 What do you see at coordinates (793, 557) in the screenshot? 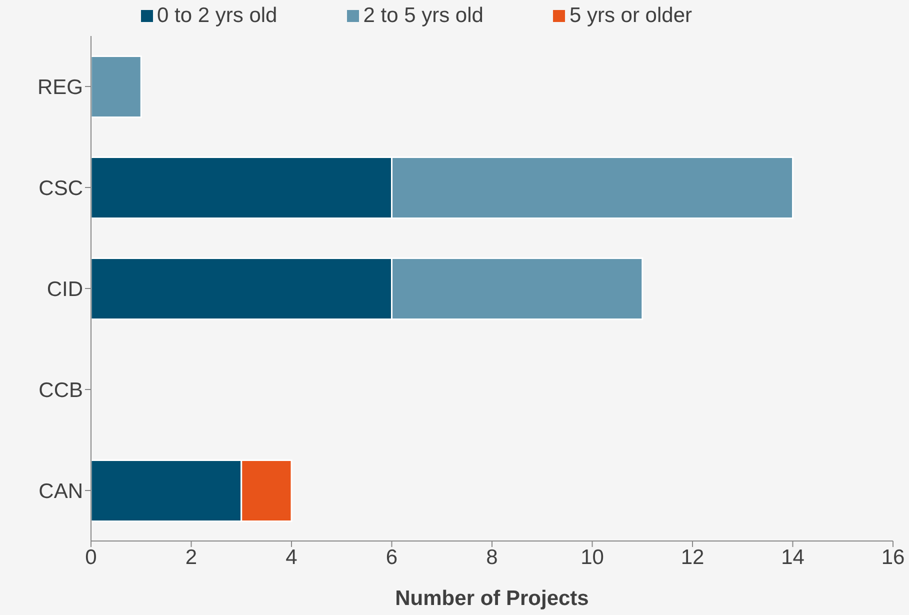
I see `x-tick-label: 14` at bounding box center [793, 557].